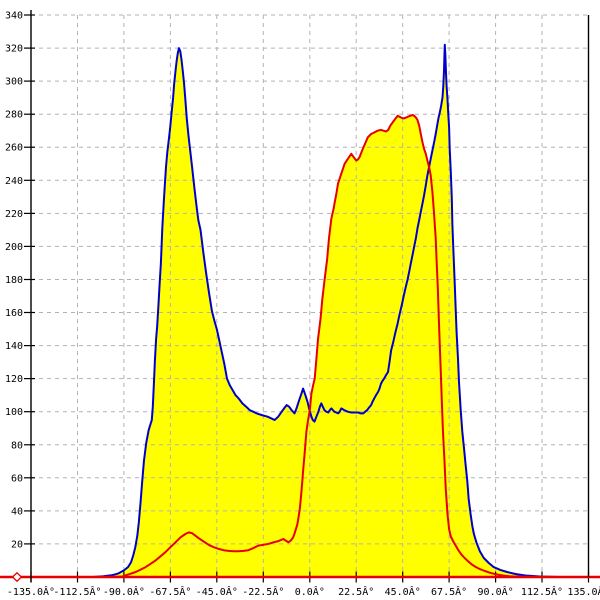  What do you see at coordinates (403, 591) in the screenshot?
I see `x-axis-tick-label: 45.0Â°` at bounding box center [403, 591].